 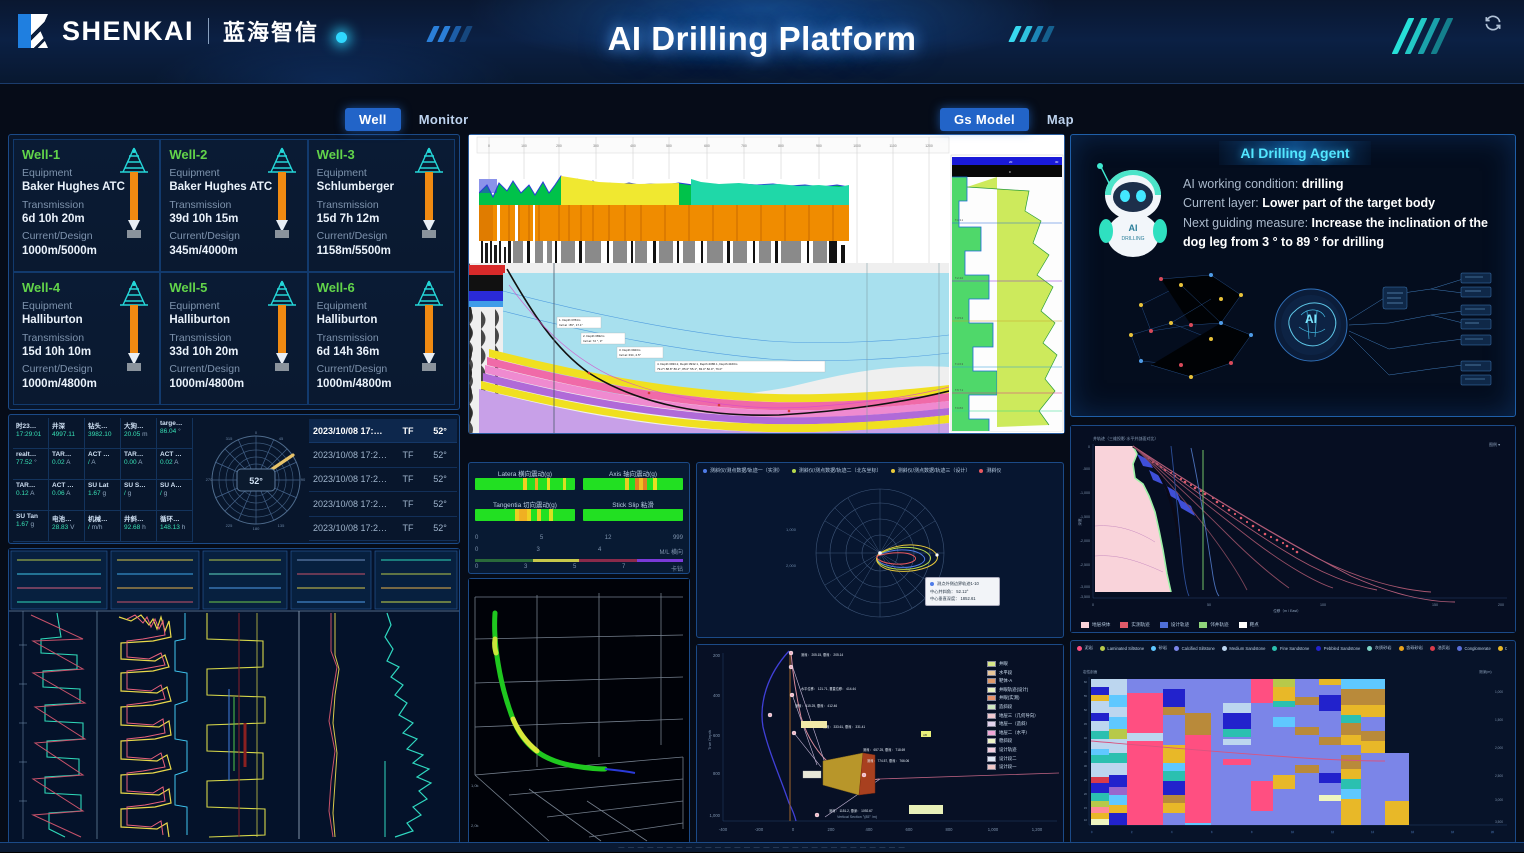 I want to click on section-legend-item: 设计段二, so click(x=1023, y=758).